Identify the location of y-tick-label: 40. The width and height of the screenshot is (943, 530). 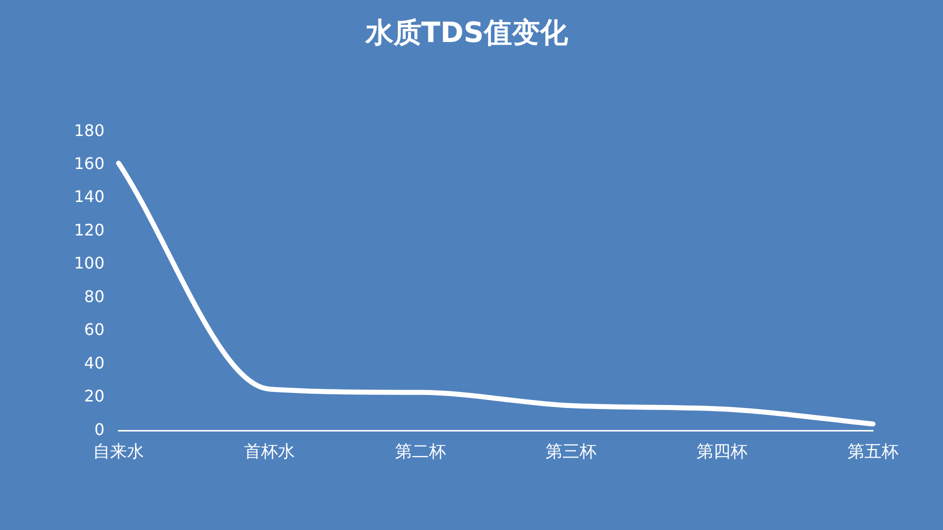
(94, 362).